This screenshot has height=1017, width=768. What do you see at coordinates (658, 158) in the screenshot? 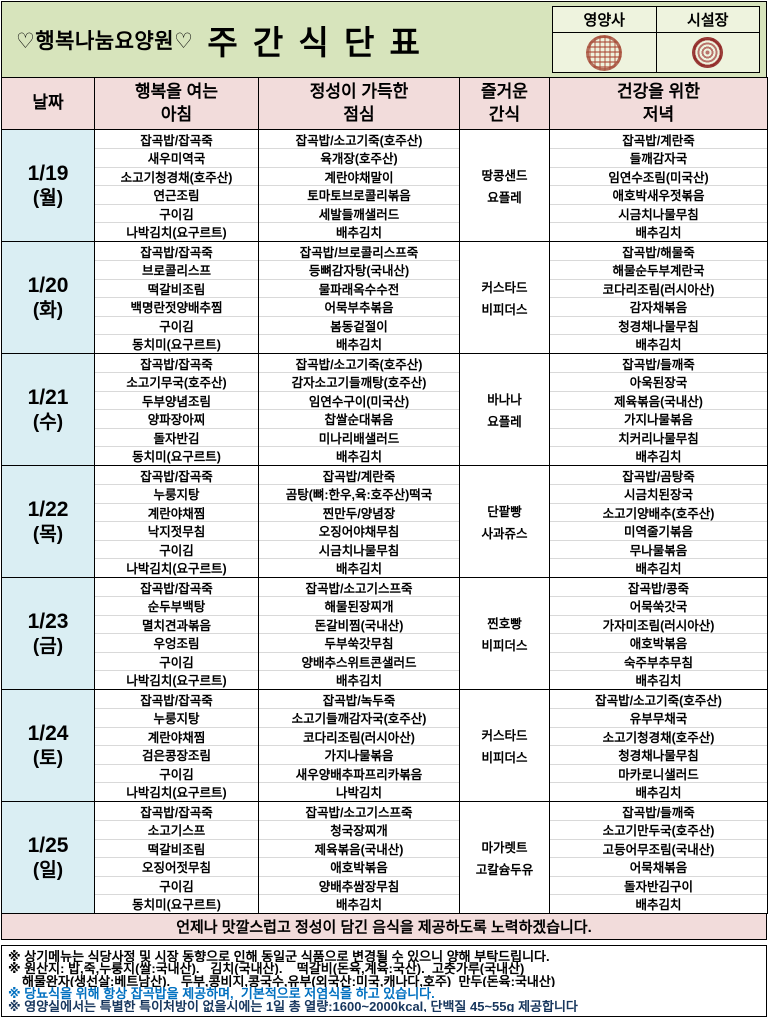
I see `menu-item: 들깨감자국` at bounding box center [658, 158].